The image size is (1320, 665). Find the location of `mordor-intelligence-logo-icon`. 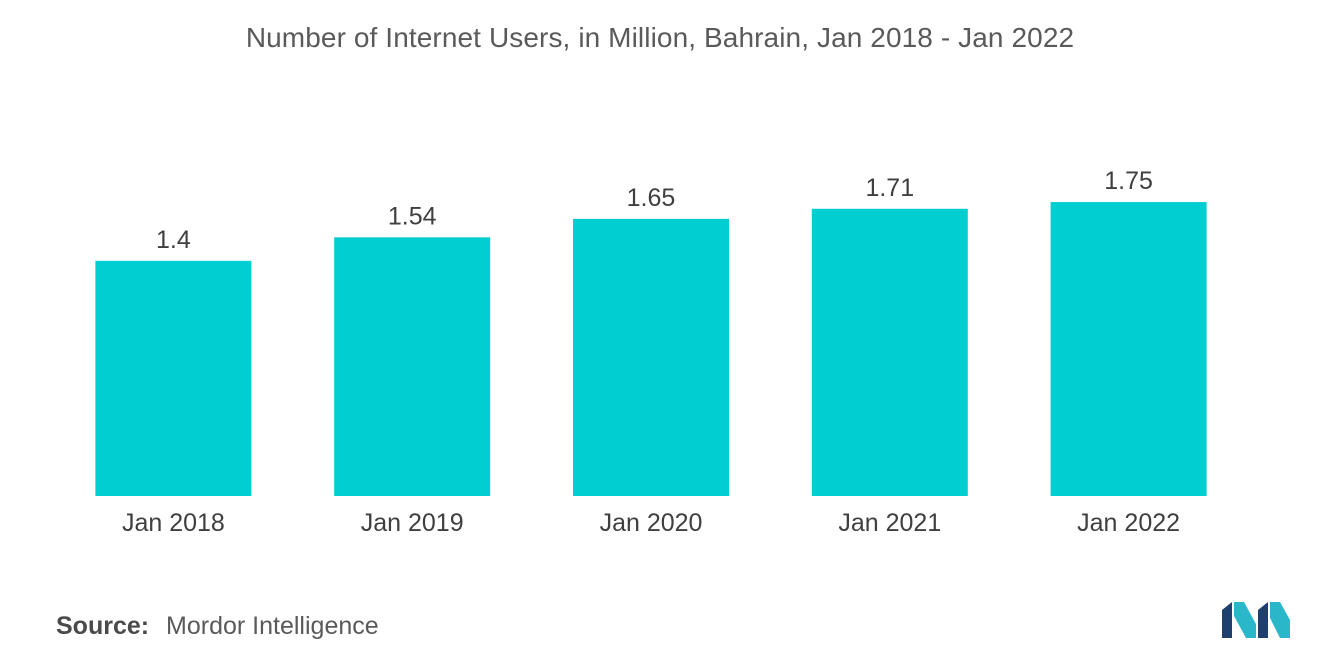

mordor-intelligence-logo-icon is located at coordinates (1256, 620).